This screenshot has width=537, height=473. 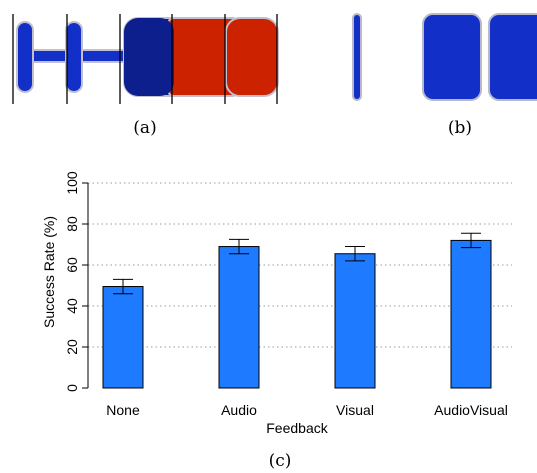 I want to click on error-bar-visual, so click(x=355, y=254).